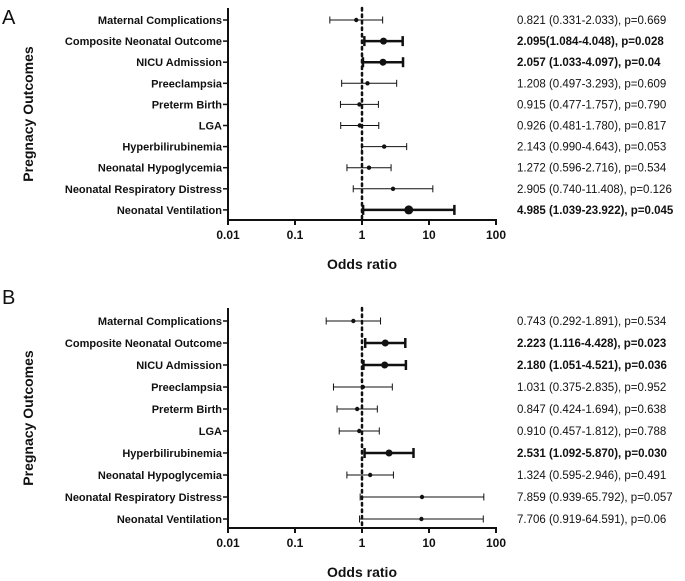 Image resolution: width=685 pixels, height=581 pixels. Describe the element at coordinates (592, 322) in the screenshot. I see `result-text: 0.743 (0.292-1.891), p=0.534` at that location.